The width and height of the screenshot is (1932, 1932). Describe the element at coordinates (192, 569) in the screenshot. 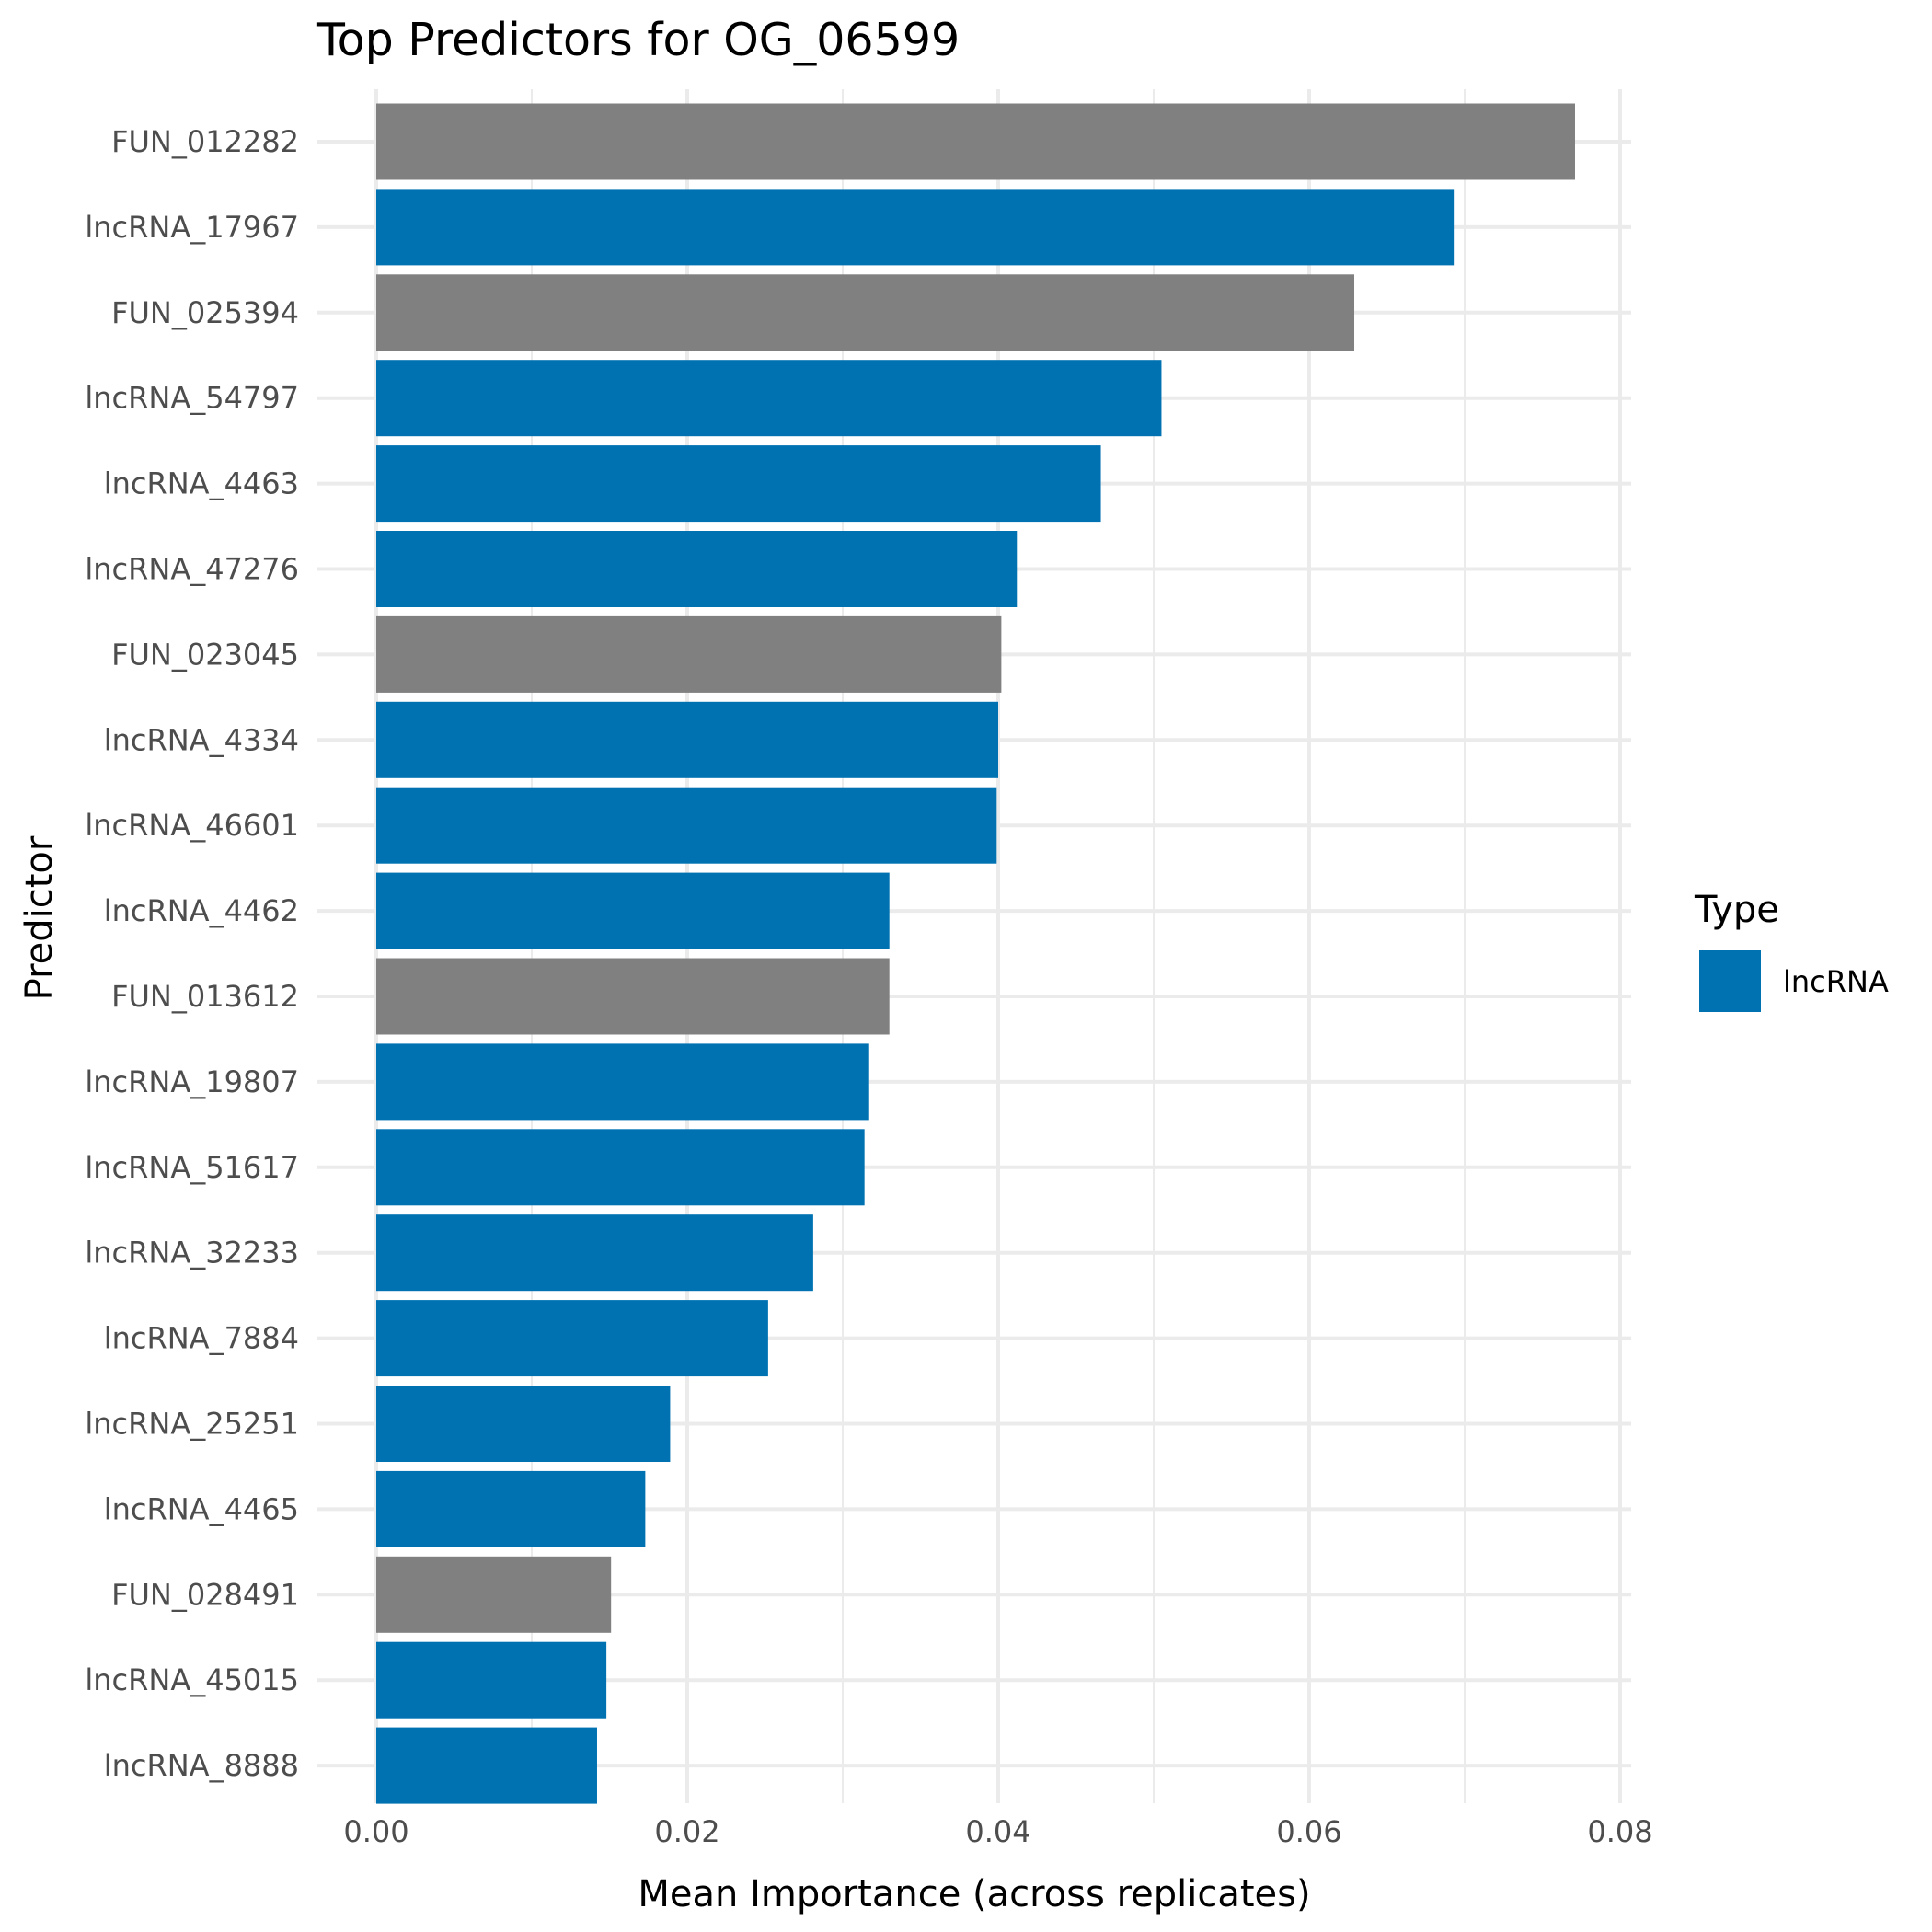

I see `y-tick-label: lncRNA_47276` at that location.